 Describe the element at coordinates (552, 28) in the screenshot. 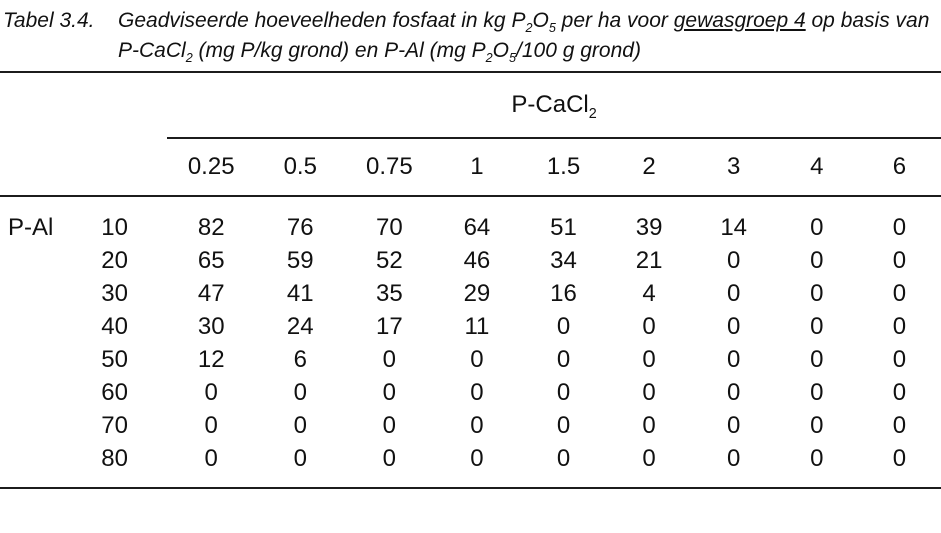

I see `subscript-text: 5` at that location.